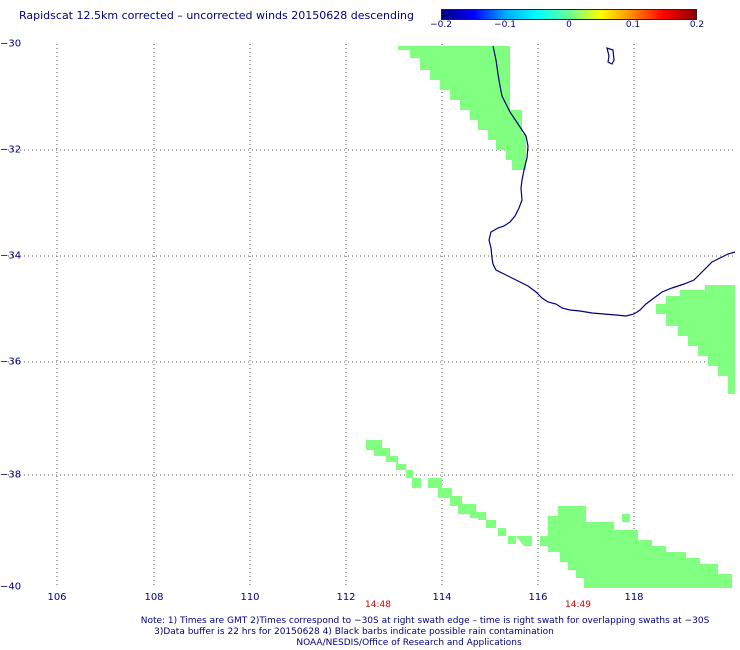 The width and height of the screenshot is (740, 650). What do you see at coordinates (538, 597) in the screenshot?
I see `lon-label: 116` at bounding box center [538, 597].